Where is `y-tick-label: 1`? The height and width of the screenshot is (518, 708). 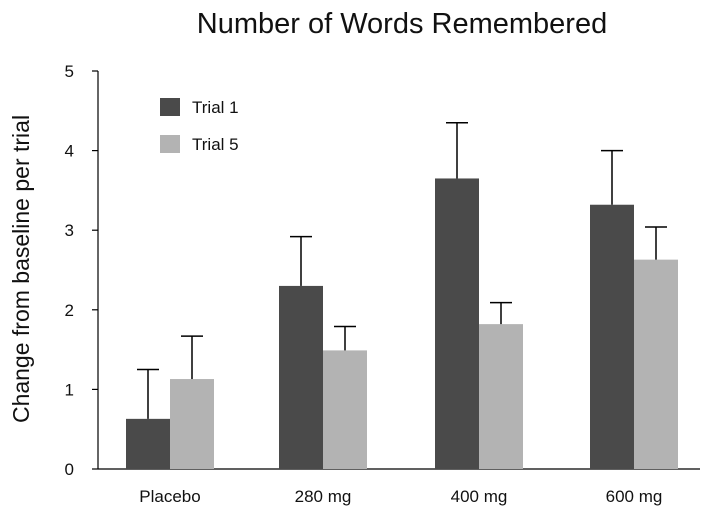
y-tick-label: 1 is located at coordinates (69, 389).